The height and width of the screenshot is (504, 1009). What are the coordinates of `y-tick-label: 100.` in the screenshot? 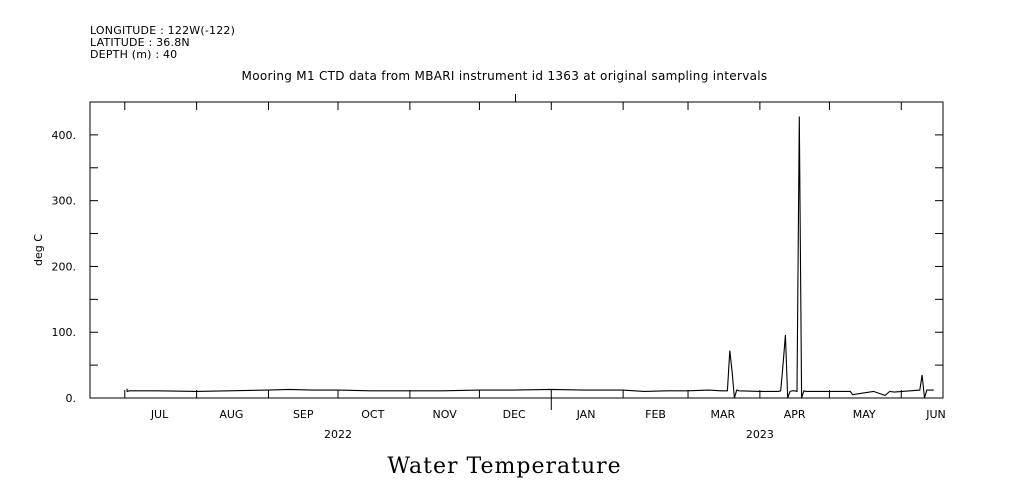 It's located at (64, 332).